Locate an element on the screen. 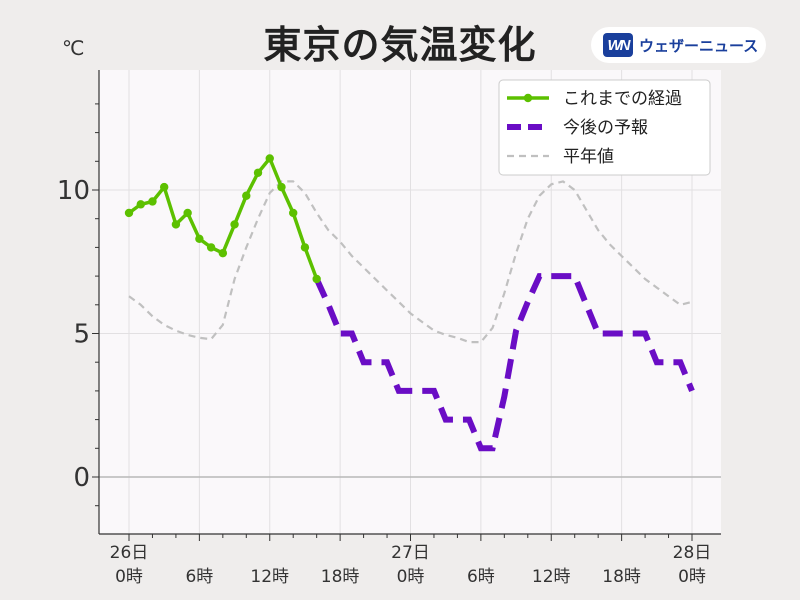 This screenshot has width=800, height=600. y-axis-ticks: 0 5 10 is located at coordinates (73, 334).